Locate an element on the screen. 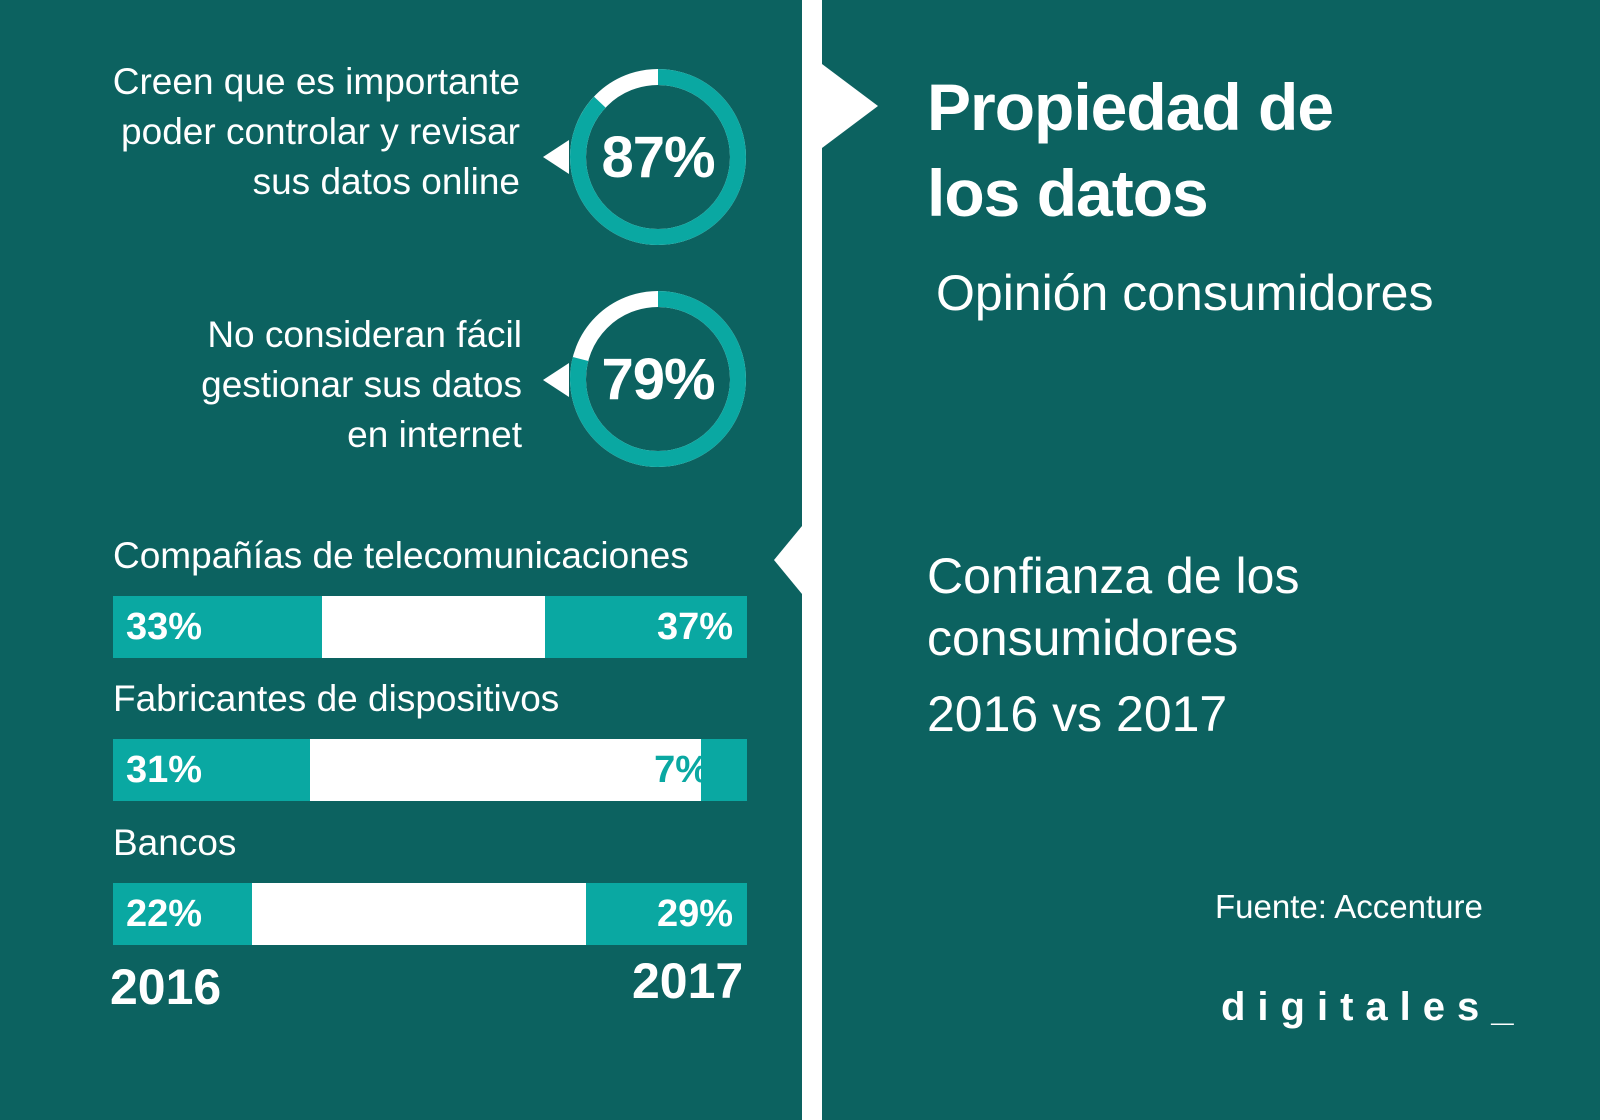 The image size is (1600, 1120). trust-years: 2016 vs 2017 is located at coordinates (1077, 714).